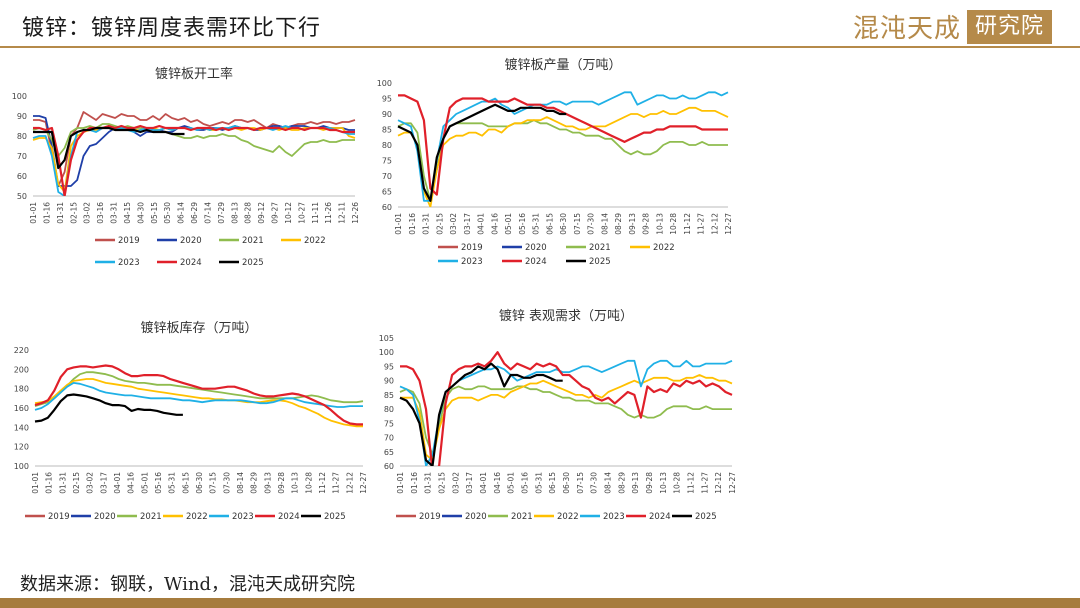 The width and height of the screenshot is (1080, 608). I want to click on brand-logo: 混沌天成 研究院, so click(952, 26).